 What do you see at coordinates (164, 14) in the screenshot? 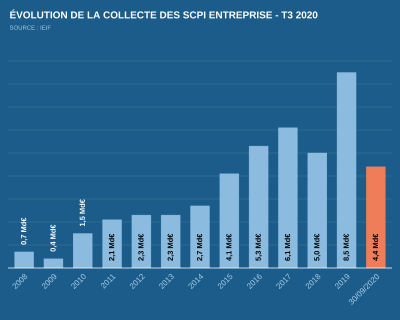
I see `chart-title: ÉVOLUTION DE LA COLLECTE DES SCPI ENTREPRISE - T3 2020` at bounding box center [164, 14].